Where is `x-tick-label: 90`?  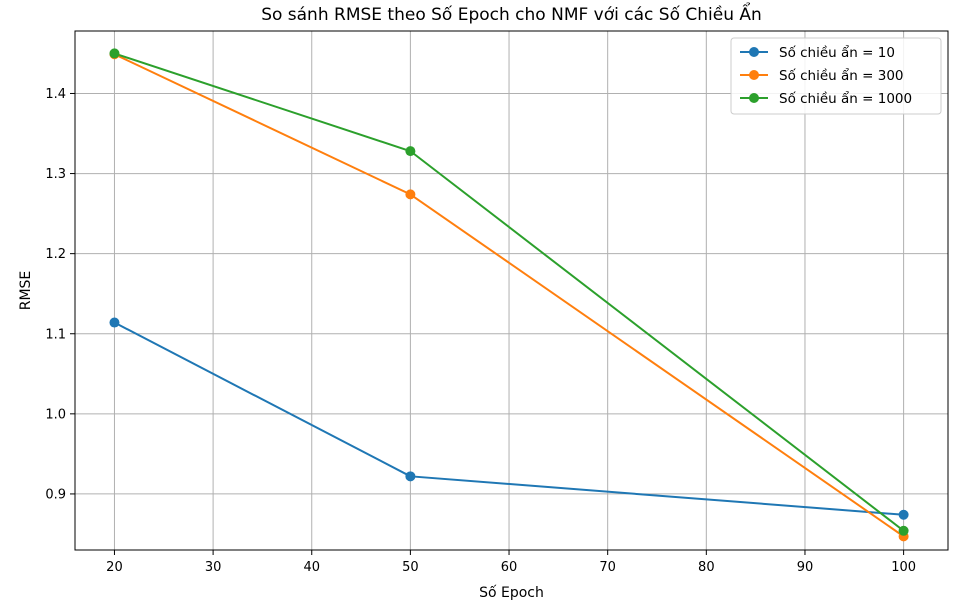
x-tick-label: 90 is located at coordinates (805, 567).